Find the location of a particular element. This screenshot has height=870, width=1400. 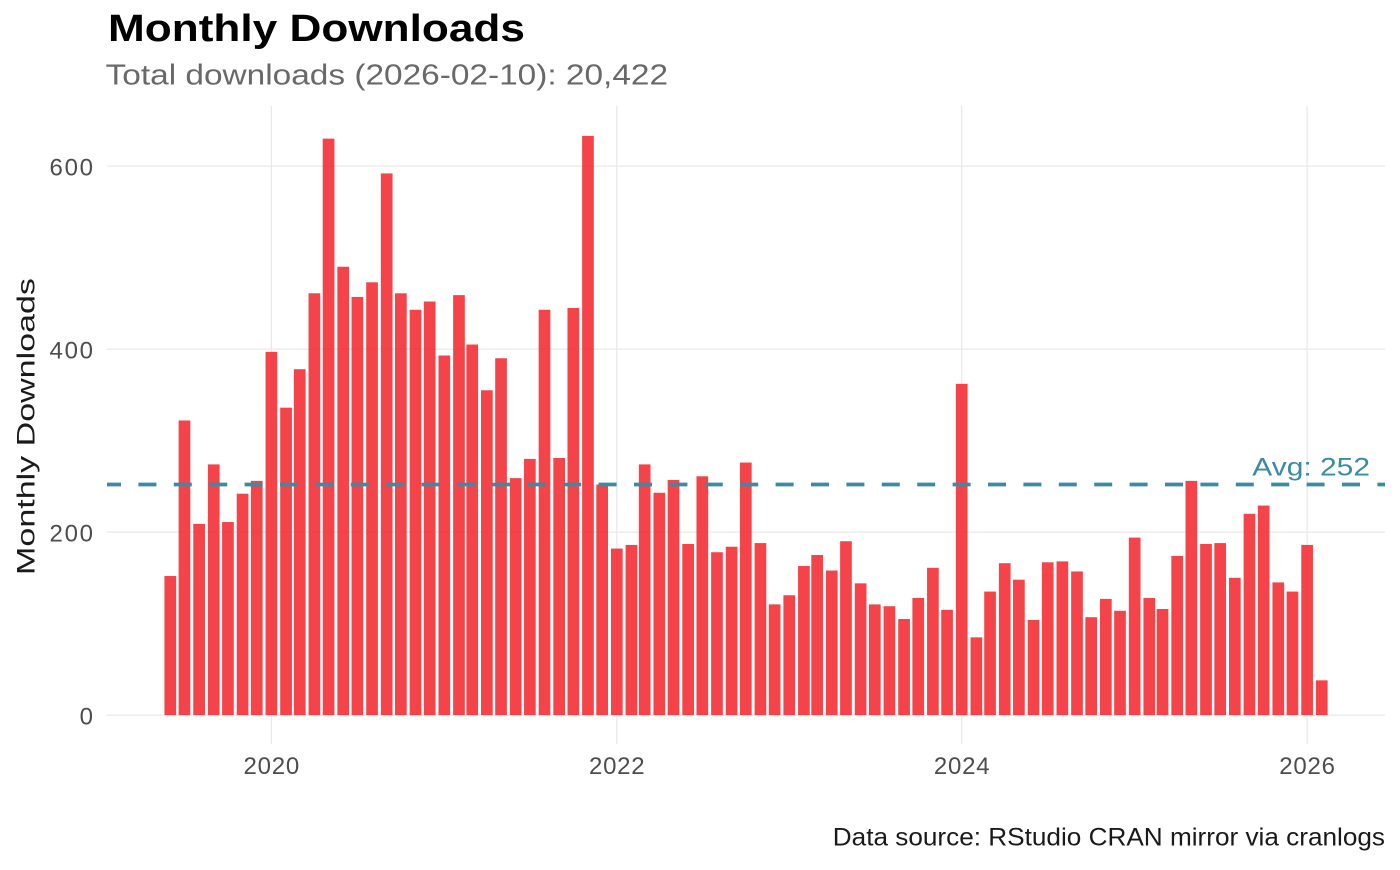

svg-text: 400 is located at coordinates (72, 351).